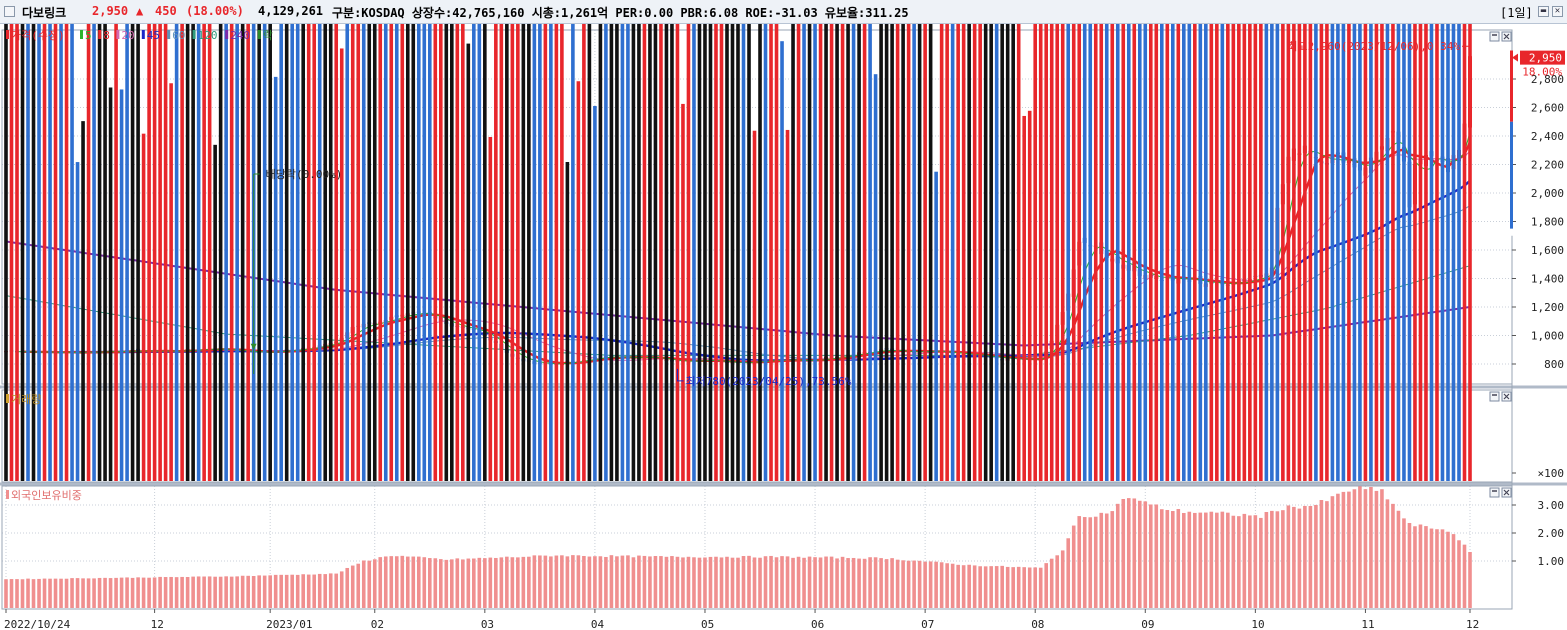 This screenshot has height=630, width=1567. Describe the element at coordinates (1547, 108) in the screenshot. I see `price-axis-label: 2,600` at that location.